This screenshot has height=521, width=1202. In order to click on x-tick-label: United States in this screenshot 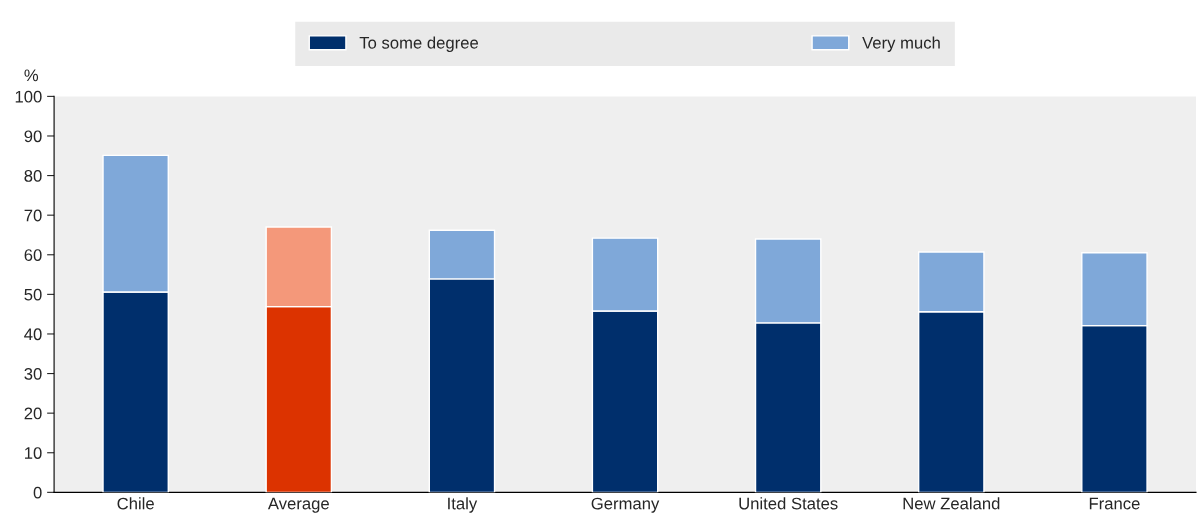, I will do `click(788, 503)`.